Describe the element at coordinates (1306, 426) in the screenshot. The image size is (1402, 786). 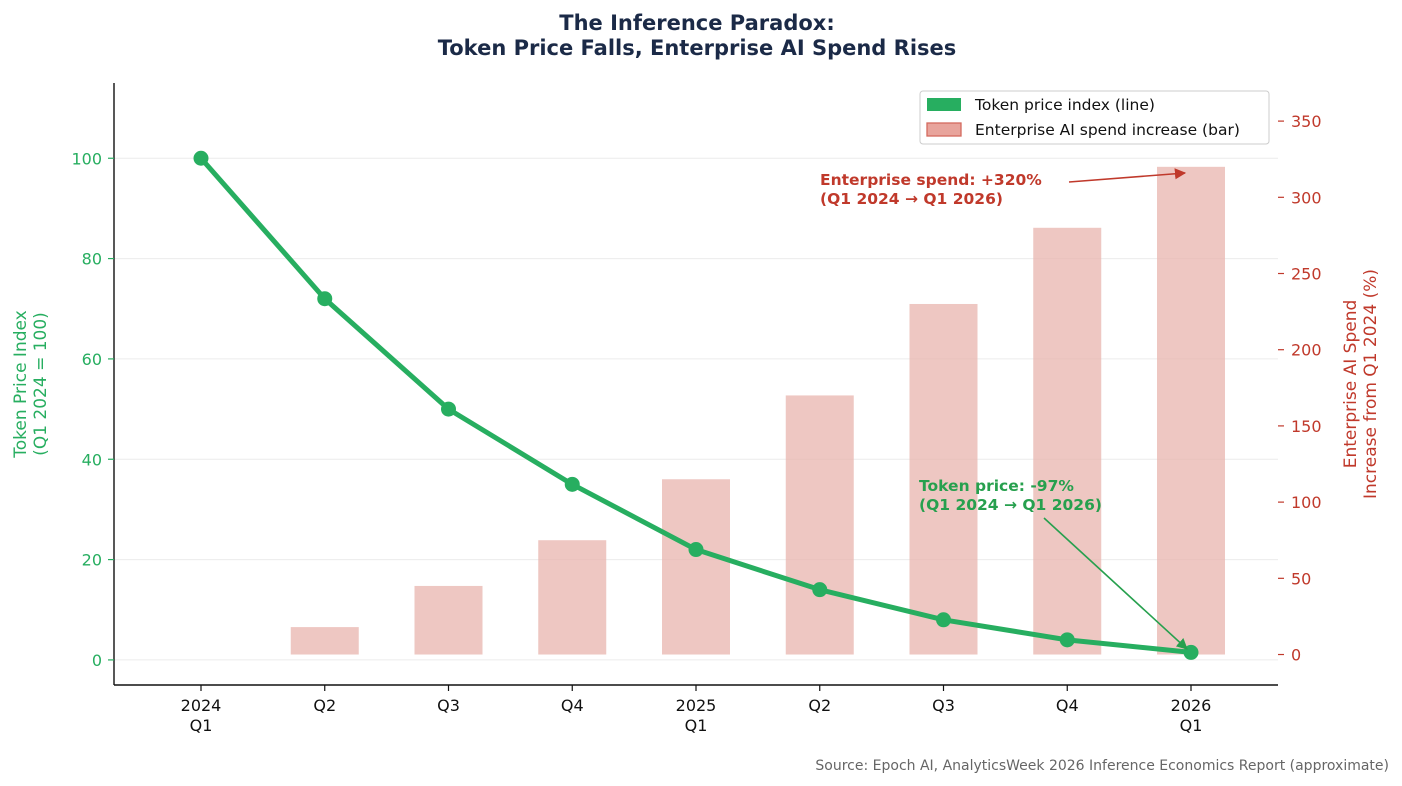
I see `y-tick-right-label-3: 150` at that location.